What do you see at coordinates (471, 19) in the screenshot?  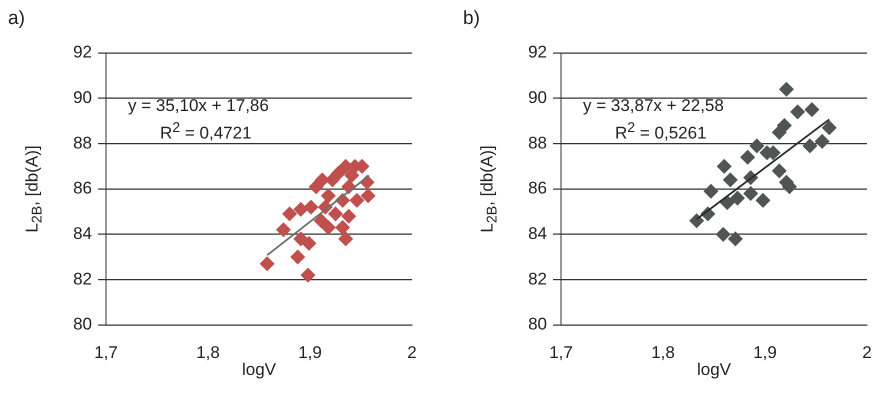 I see `chart-title: b)` at bounding box center [471, 19].